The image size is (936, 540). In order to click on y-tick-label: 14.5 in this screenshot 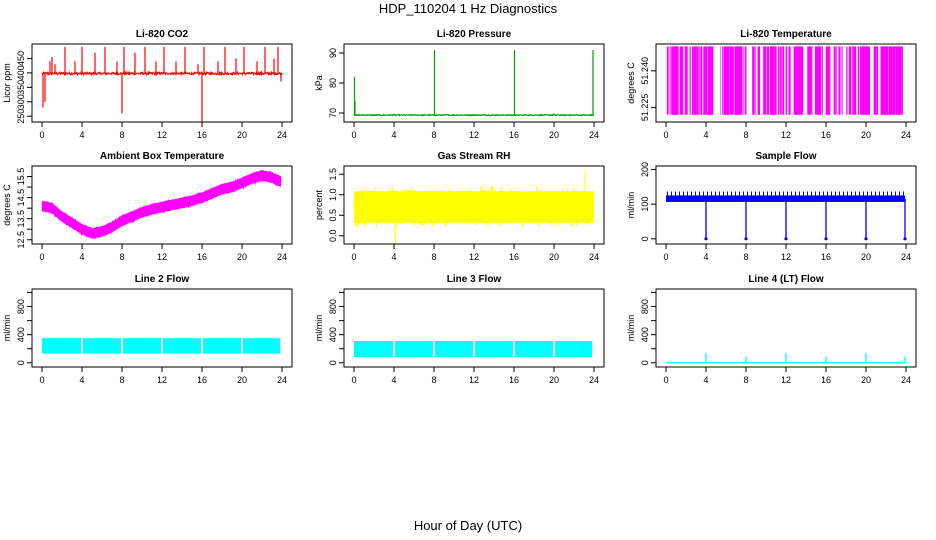, I will do `click(21, 198)`.